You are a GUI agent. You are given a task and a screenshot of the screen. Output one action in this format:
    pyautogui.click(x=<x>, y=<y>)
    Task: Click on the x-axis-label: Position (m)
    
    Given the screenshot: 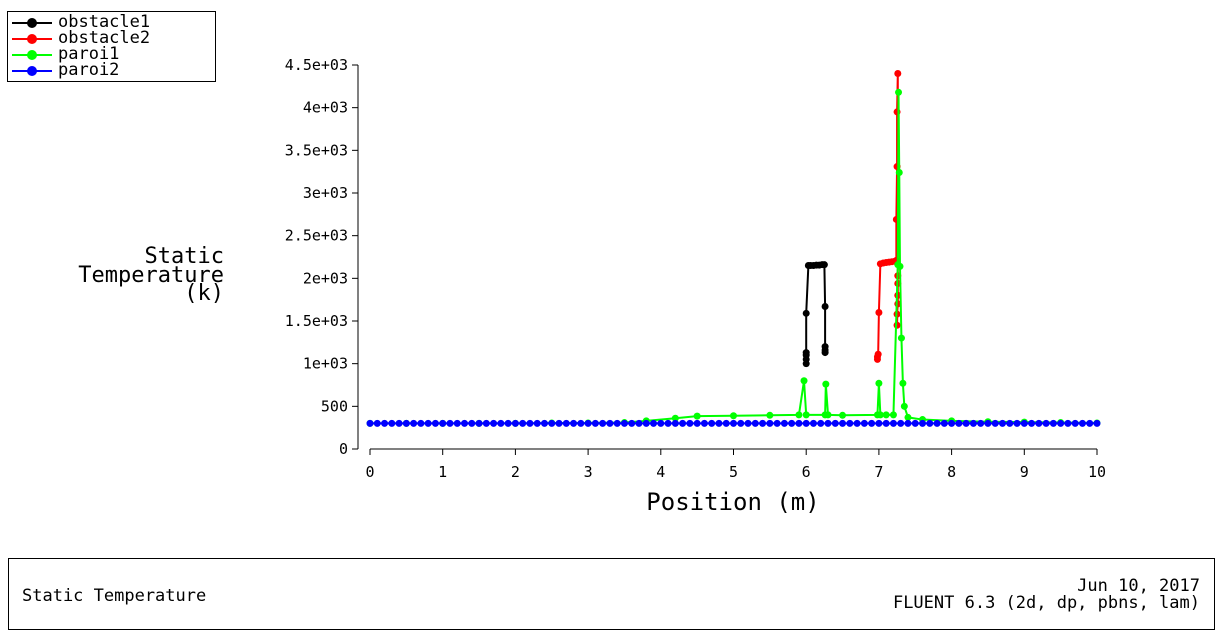 What is the action you would take?
    pyautogui.click(x=732, y=502)
    